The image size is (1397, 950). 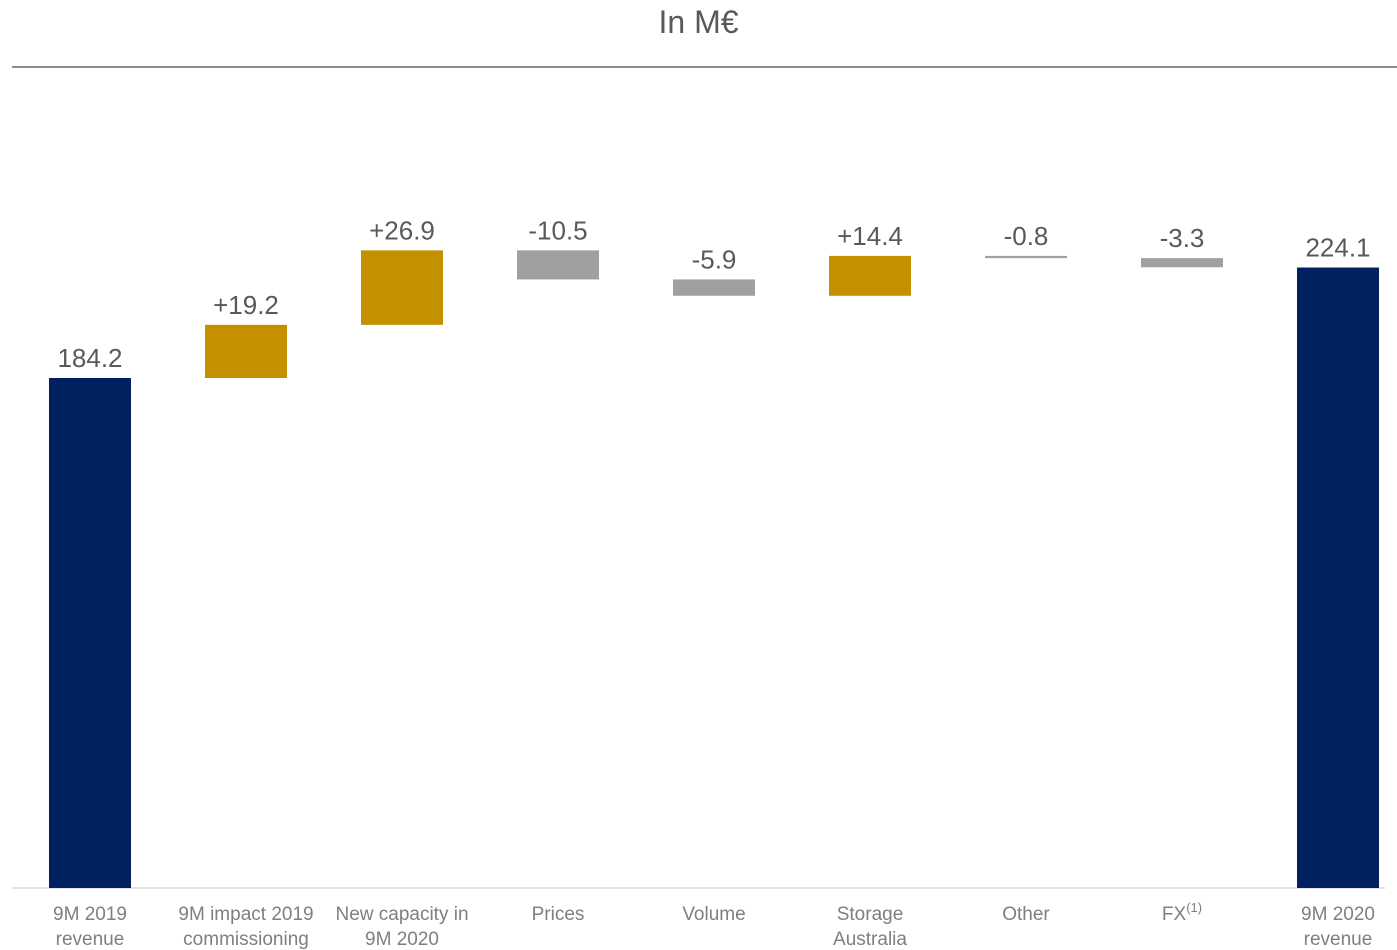 What do you see at coordinates (713, 914) in the screenshot?
I see `category-label: Volume` at bounding box center [713, 914].